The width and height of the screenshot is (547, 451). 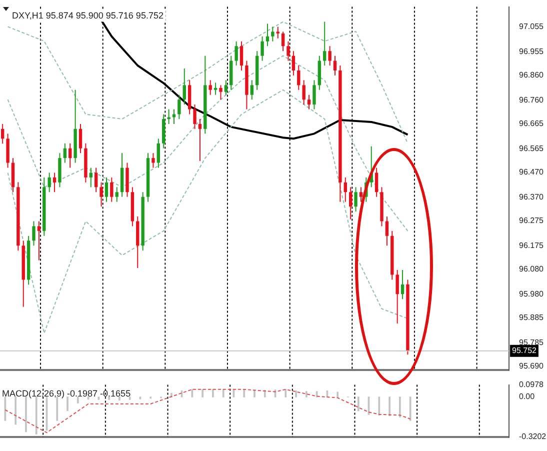 I want to click on y-tick-label: 96.470, so click(x=531, y=171).